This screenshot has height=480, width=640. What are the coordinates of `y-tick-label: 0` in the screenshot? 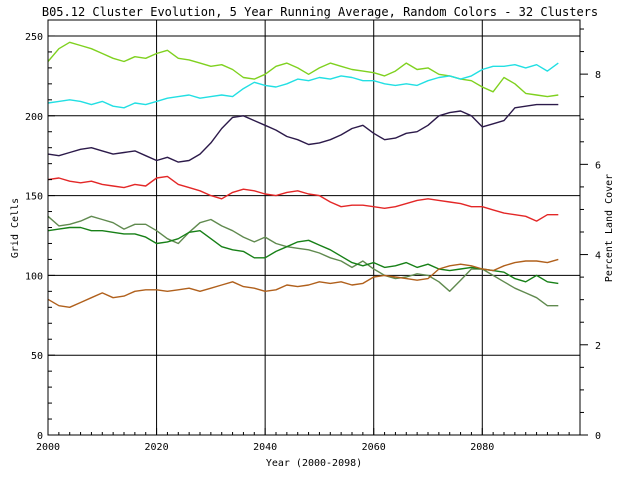 It's located at (40, 436).